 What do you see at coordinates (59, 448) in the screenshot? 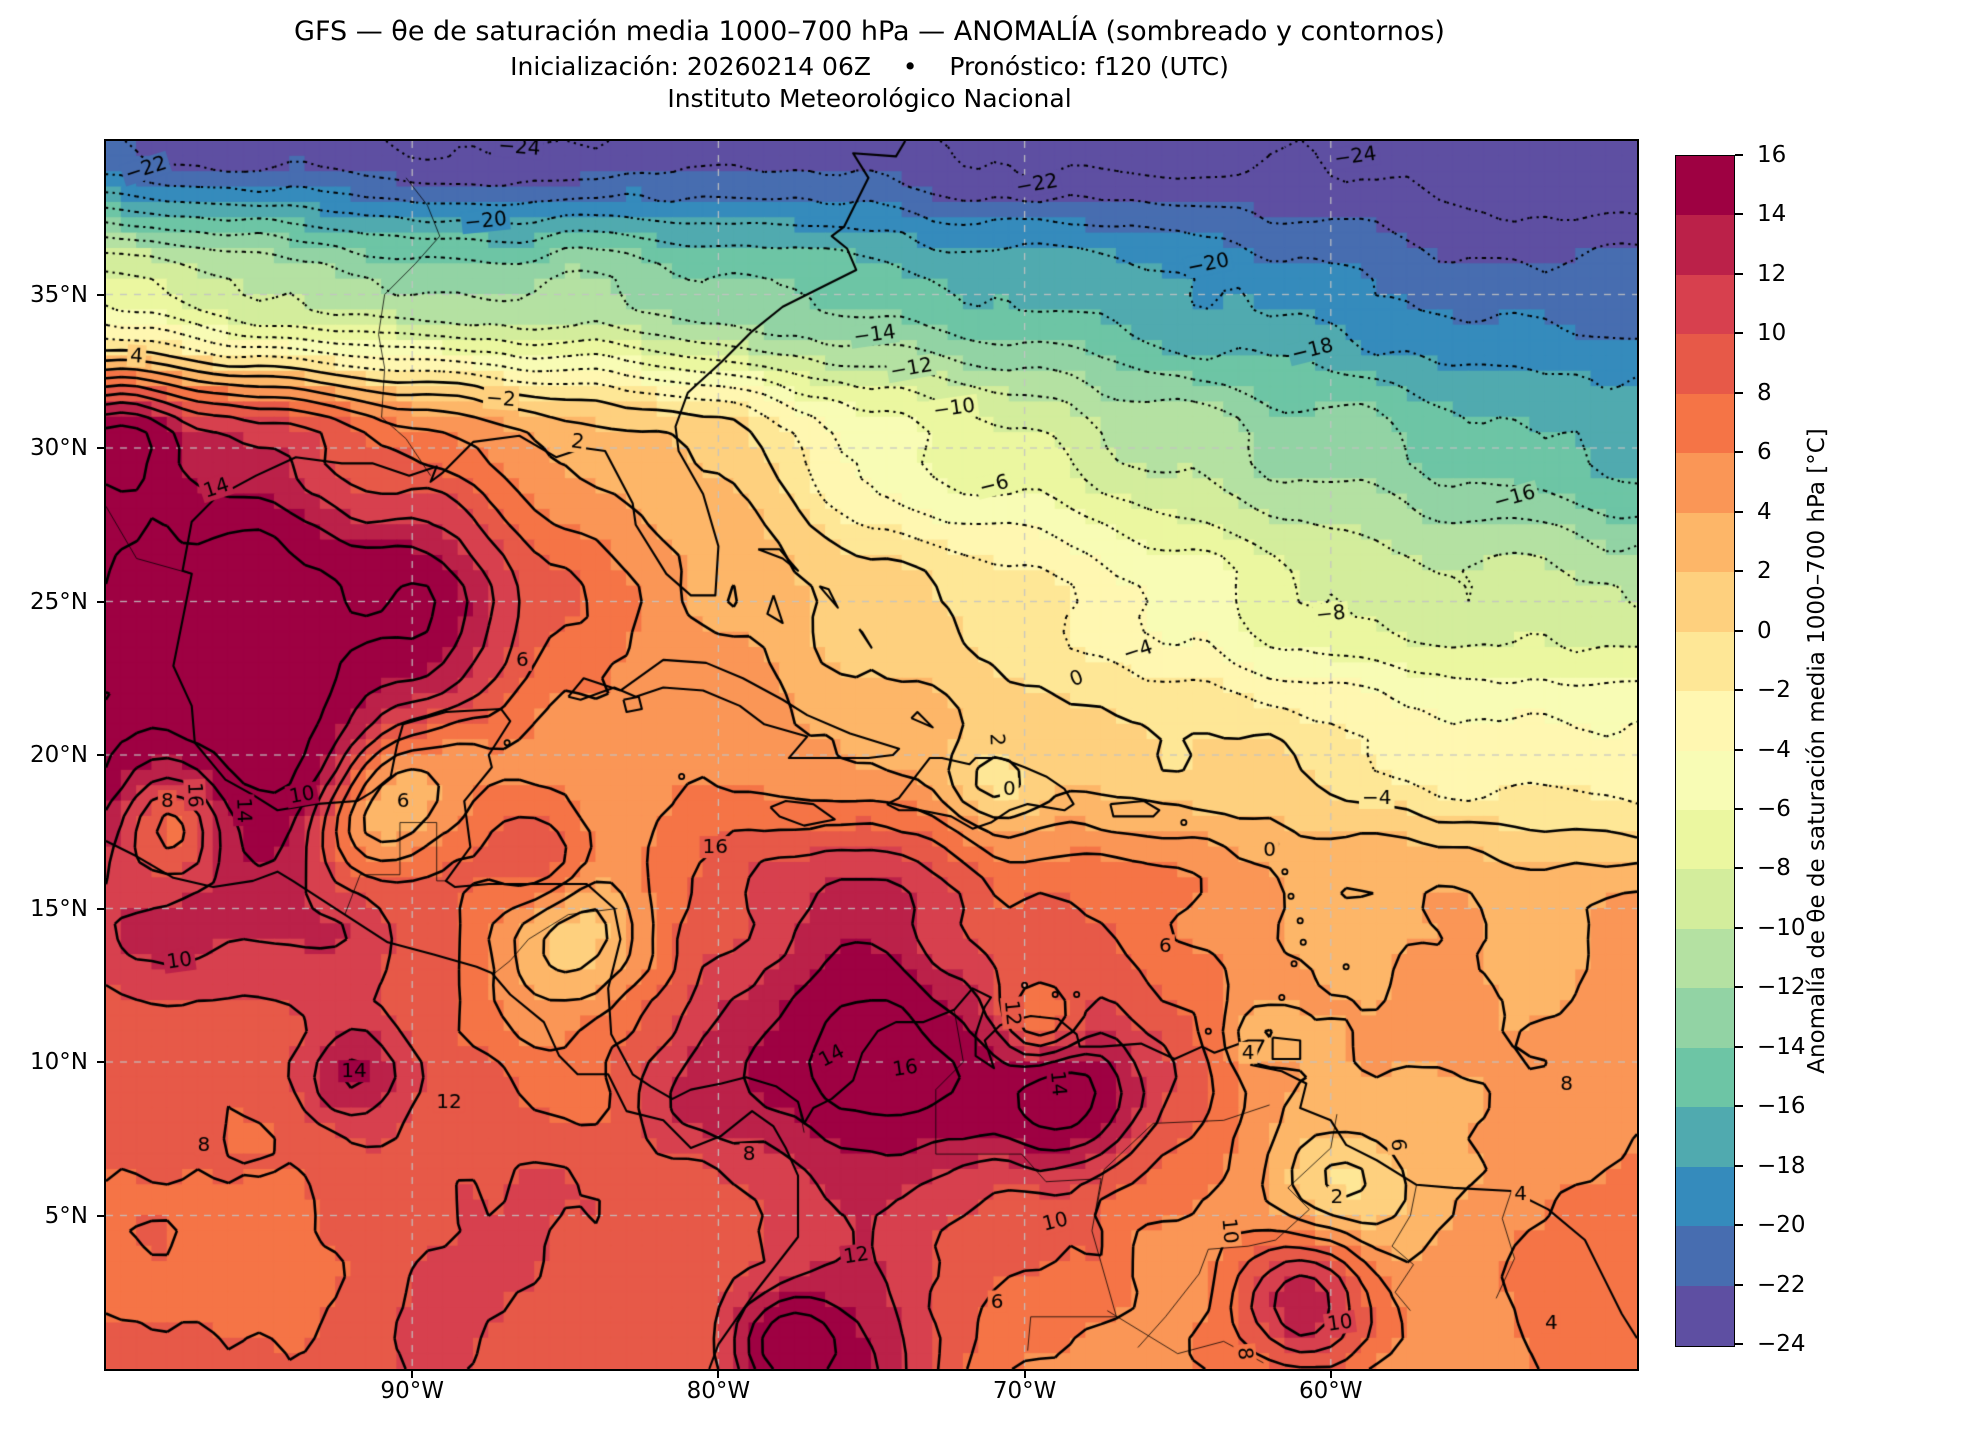
I see `y-tick-label: 30°N` at bounding box center [59, 448].